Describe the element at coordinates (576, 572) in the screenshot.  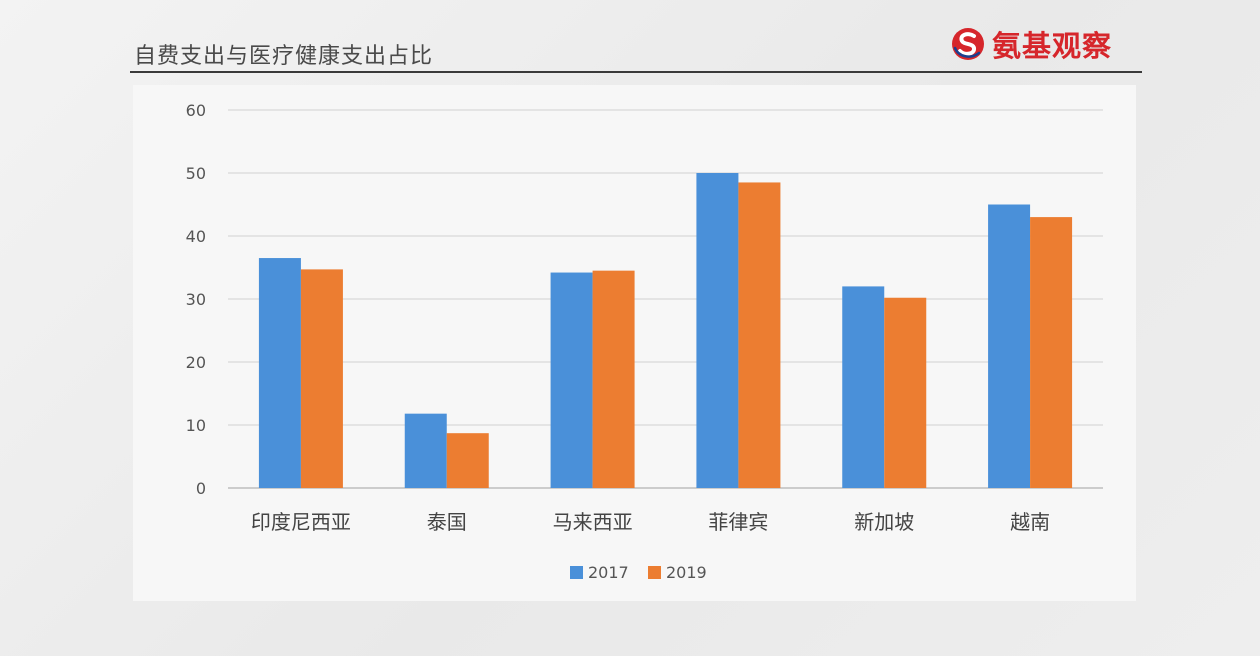
I see `legend-swatch-2017` at that location.